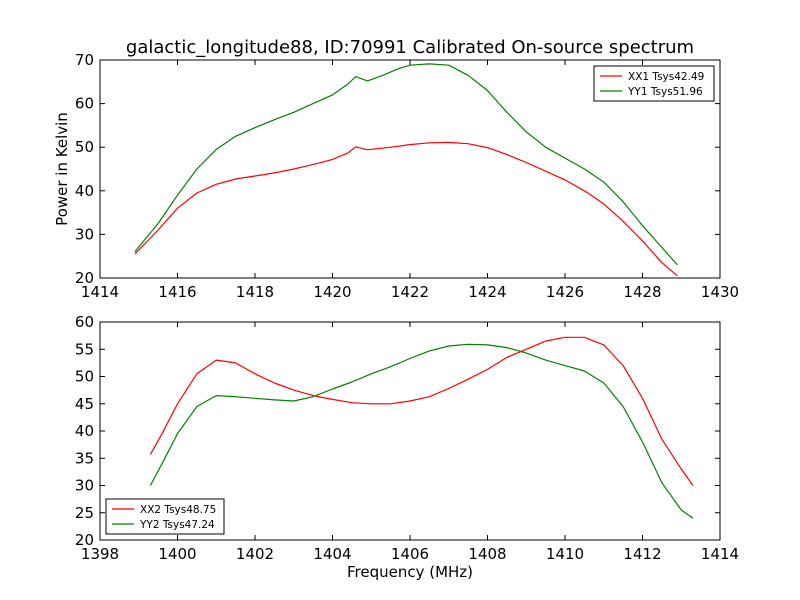  I want to click on x-tick-label: 1426, so click(565, 292).